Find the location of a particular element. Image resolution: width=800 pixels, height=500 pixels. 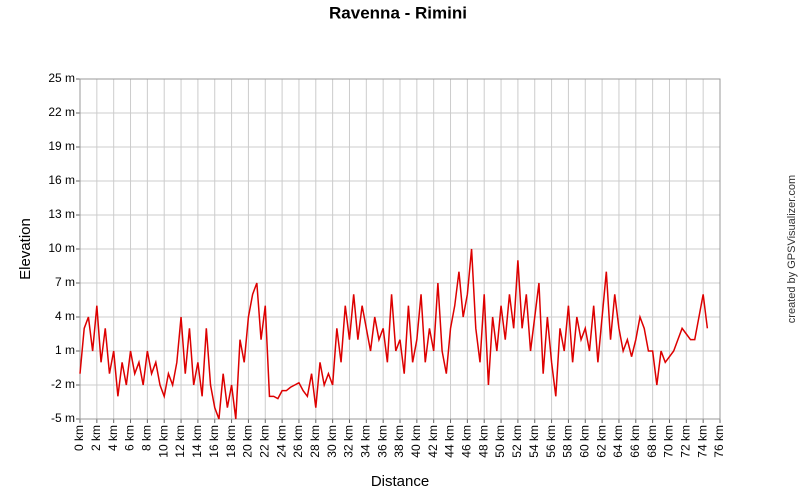

y-tick-label: -2 m is located at coordinates (63, 384).